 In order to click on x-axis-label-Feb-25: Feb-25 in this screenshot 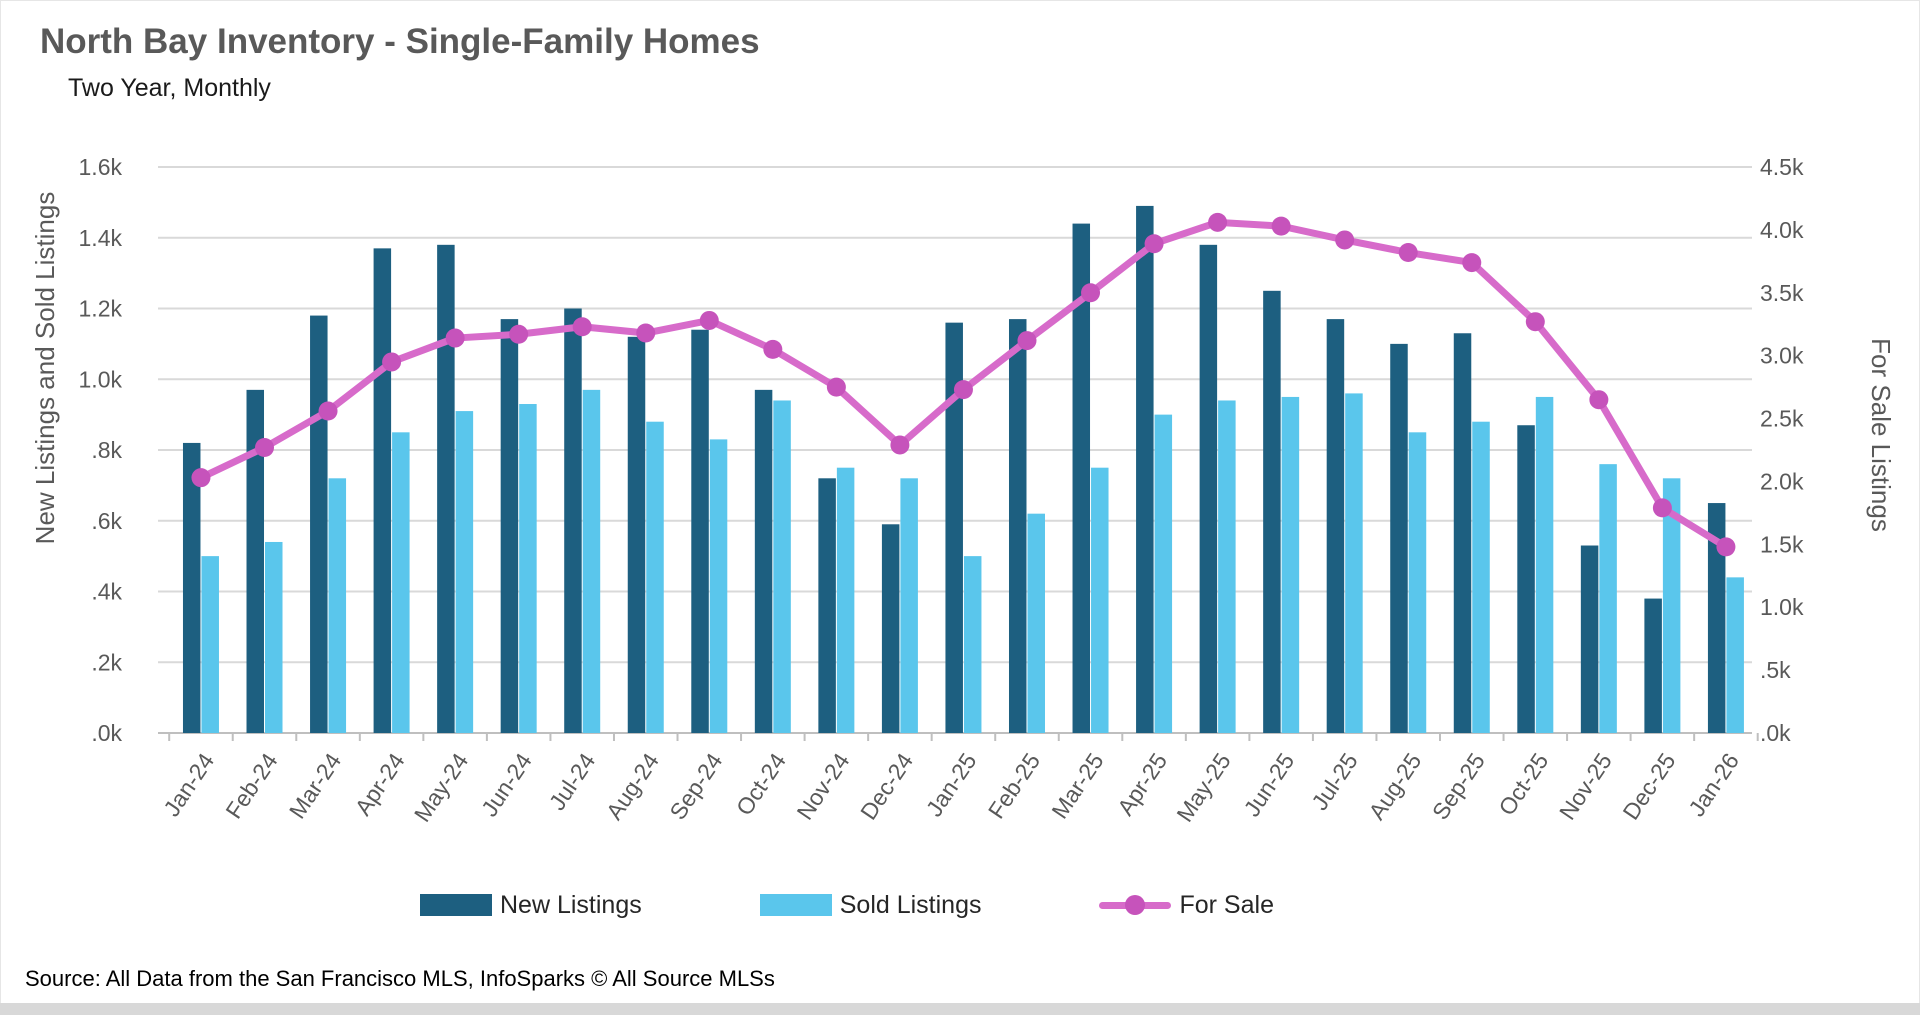, I will do `click(1014, 785)`.